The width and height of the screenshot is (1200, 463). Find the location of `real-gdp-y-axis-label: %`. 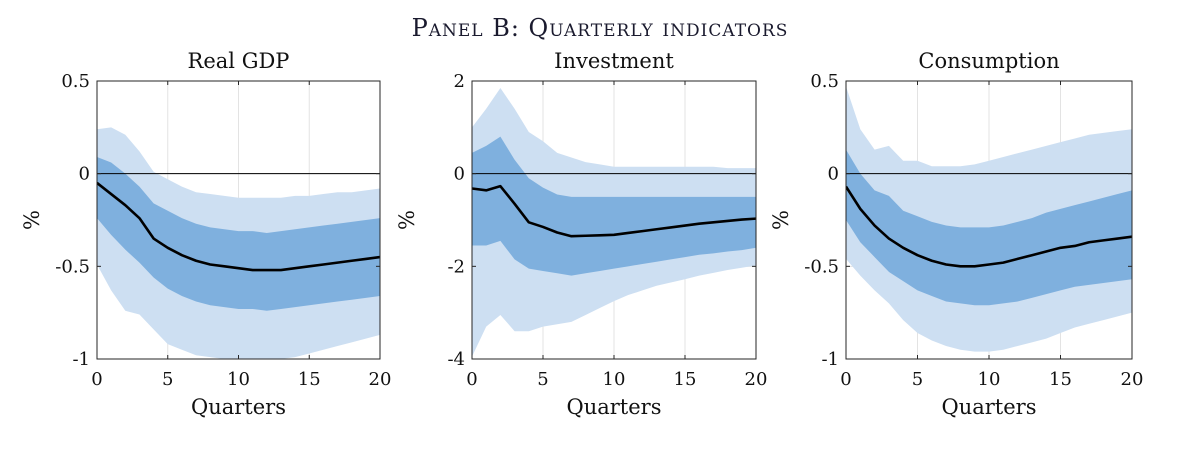

real-gdp-y-axis-label: % is located at coordinates (32, 220).